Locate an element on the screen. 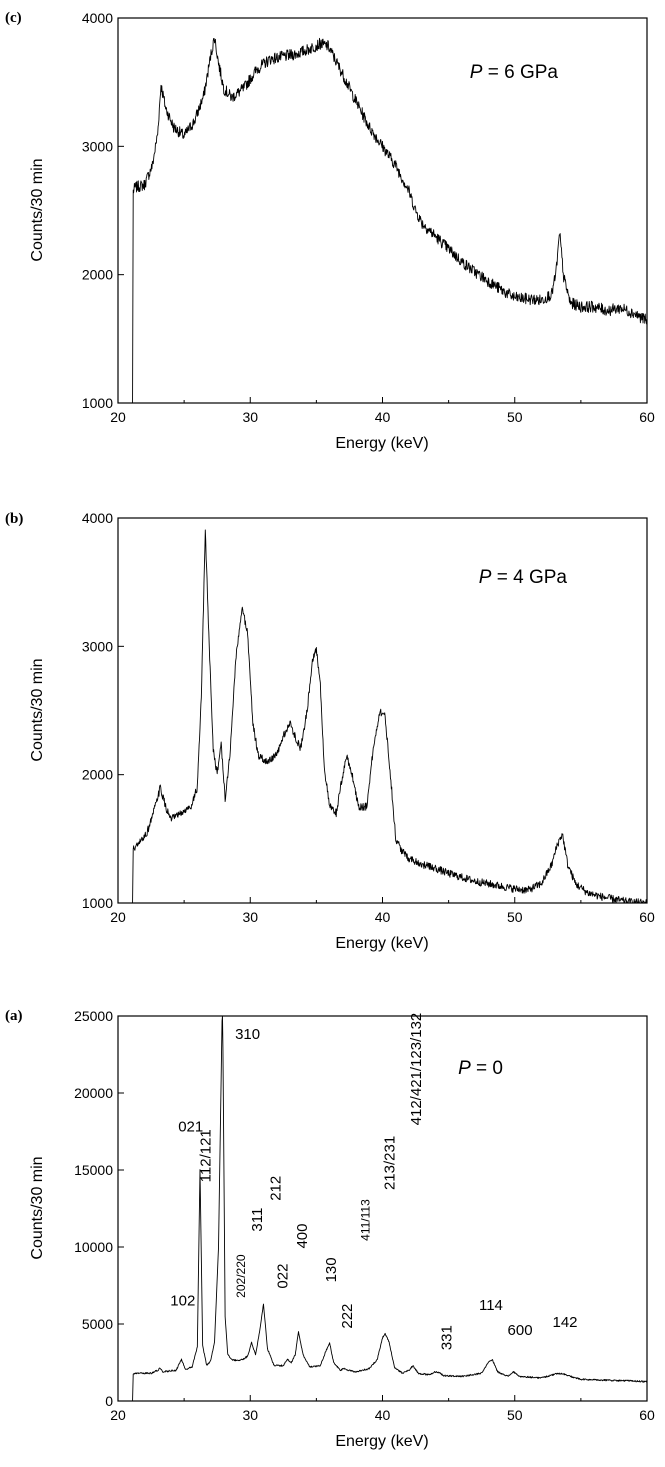  pressure-annotation: P = 6 GPa is located at coordinates (514, 72).